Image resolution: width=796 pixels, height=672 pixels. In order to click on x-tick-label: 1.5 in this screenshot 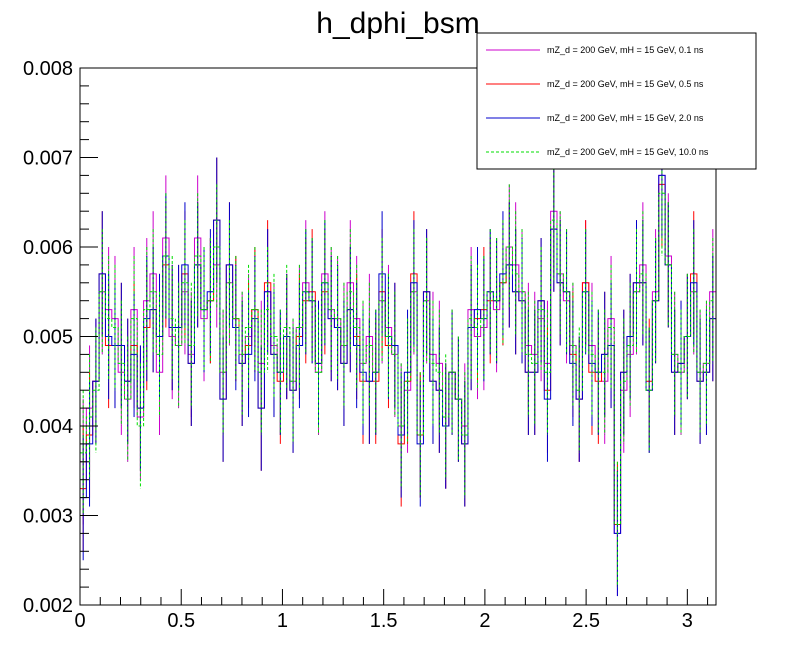, I will do `click(384, 621)`.